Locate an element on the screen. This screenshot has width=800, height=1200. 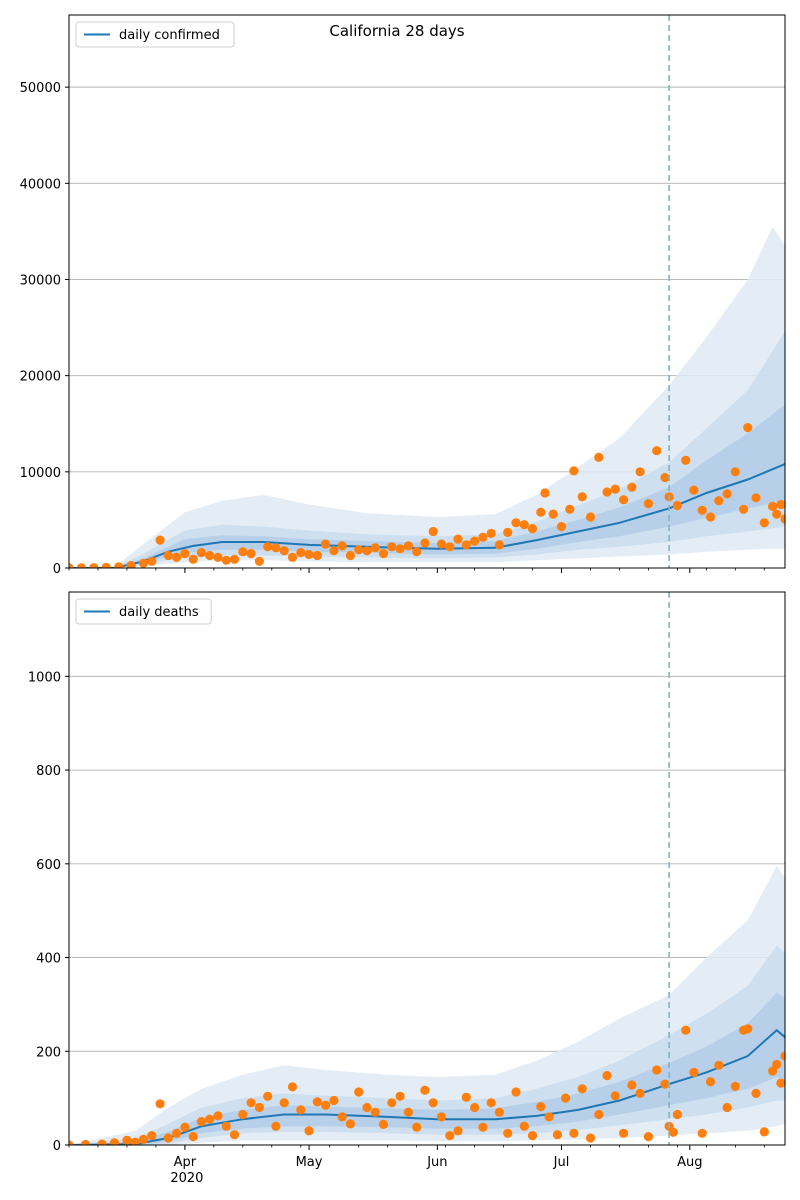
y-tick-label: 800 is located at coordinates (48, 771).